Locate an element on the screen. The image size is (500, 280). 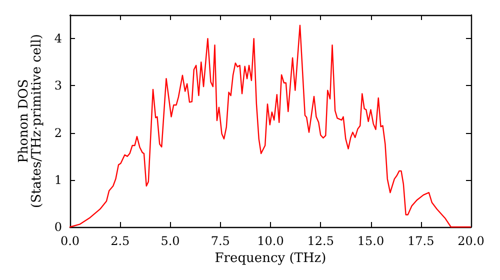
x-tick-label: 12.5 is located at coordinates (320, 241).